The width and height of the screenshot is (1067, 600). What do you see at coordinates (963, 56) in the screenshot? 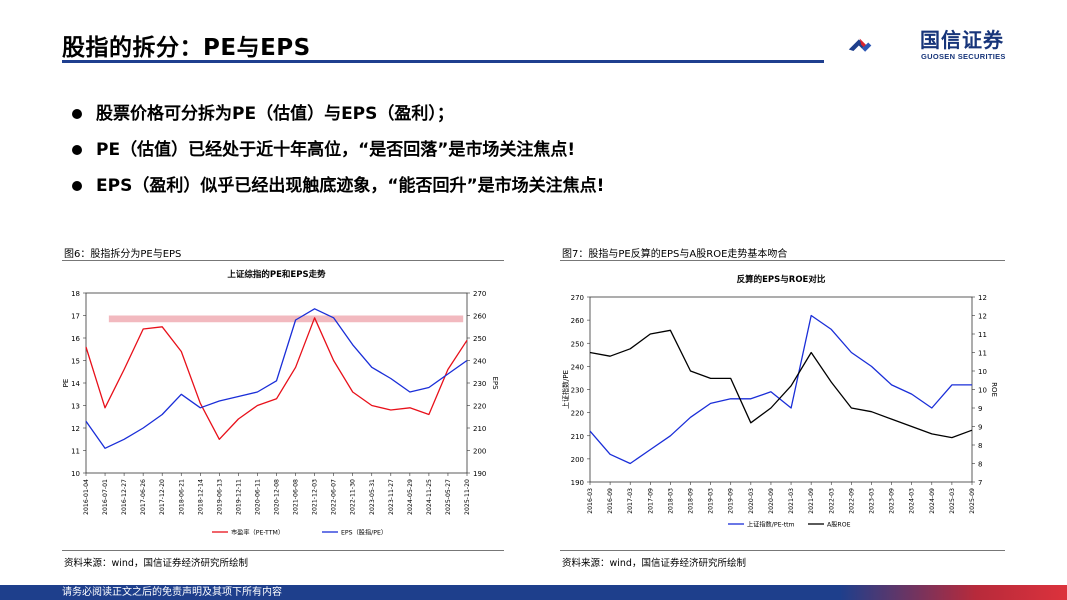
I see `logo-english-name: GUOSEN SECURITIES` at bounding box center [963, 56].